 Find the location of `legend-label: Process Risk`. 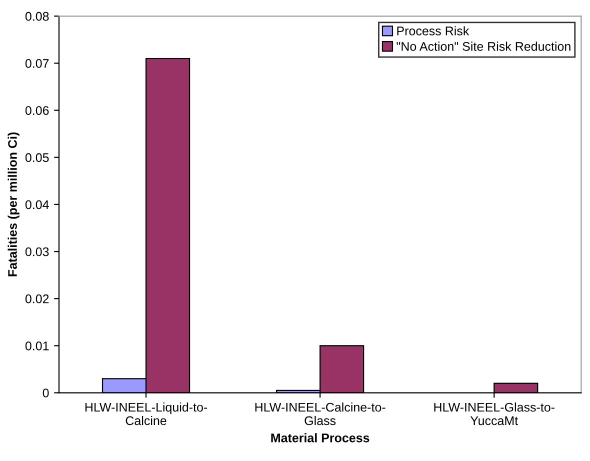

legend-label: Process Risk is located at coordinates (433, 31).